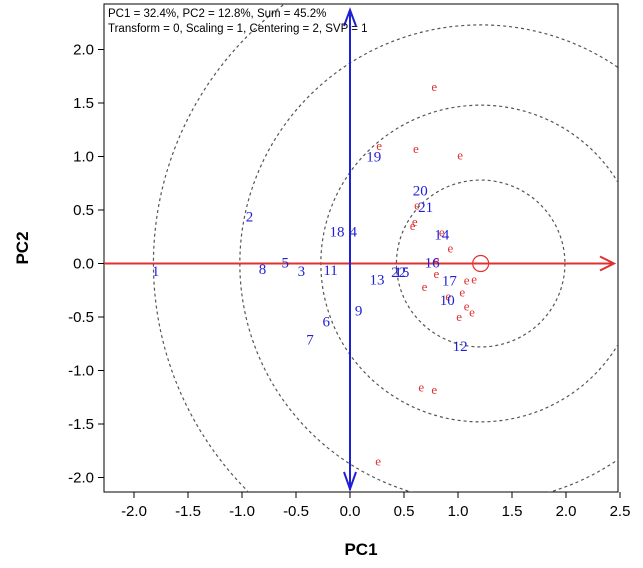 The width and height of the screenshot is (643, 568). What do you see at coordinates (350, 511) in the screenshot?
I see `x-tick-label: 0.0` at bounding box center [350, 511].